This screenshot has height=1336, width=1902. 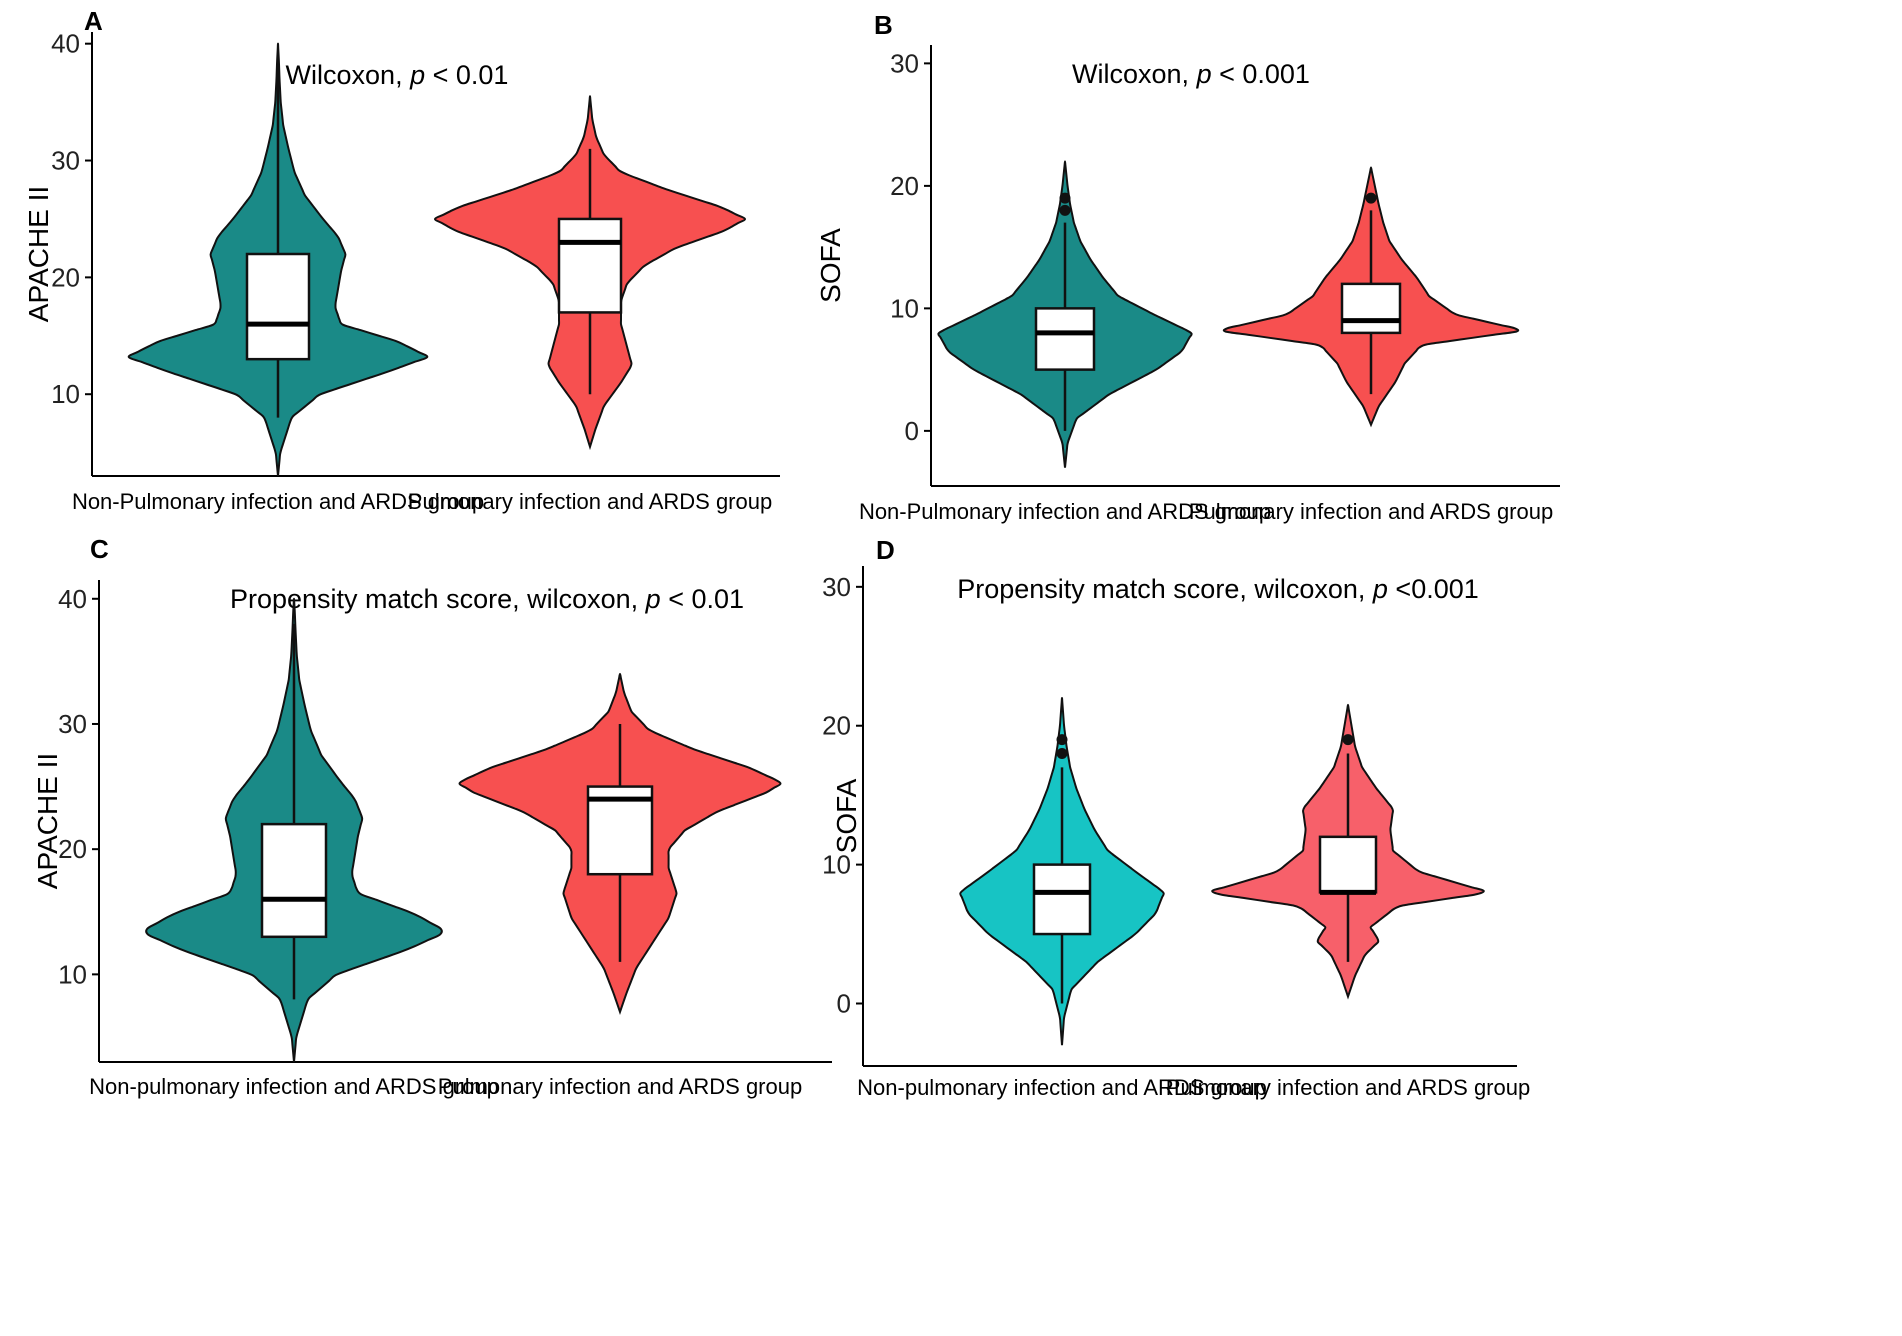 I want to click on annotation-suffix: < 0.001, so click(x=1261, y=74).